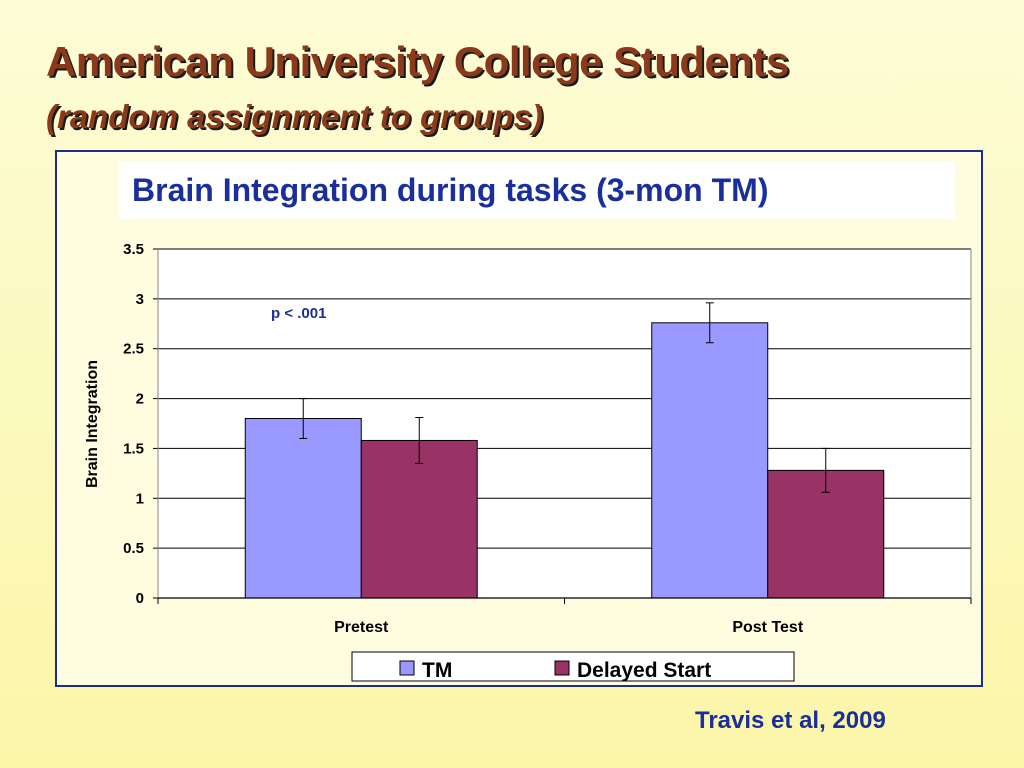  What do you see at coordinates (92, 424) in the screenshot?
I see `y-axis-label: Brain Integration` at bounding box center [92, 424].